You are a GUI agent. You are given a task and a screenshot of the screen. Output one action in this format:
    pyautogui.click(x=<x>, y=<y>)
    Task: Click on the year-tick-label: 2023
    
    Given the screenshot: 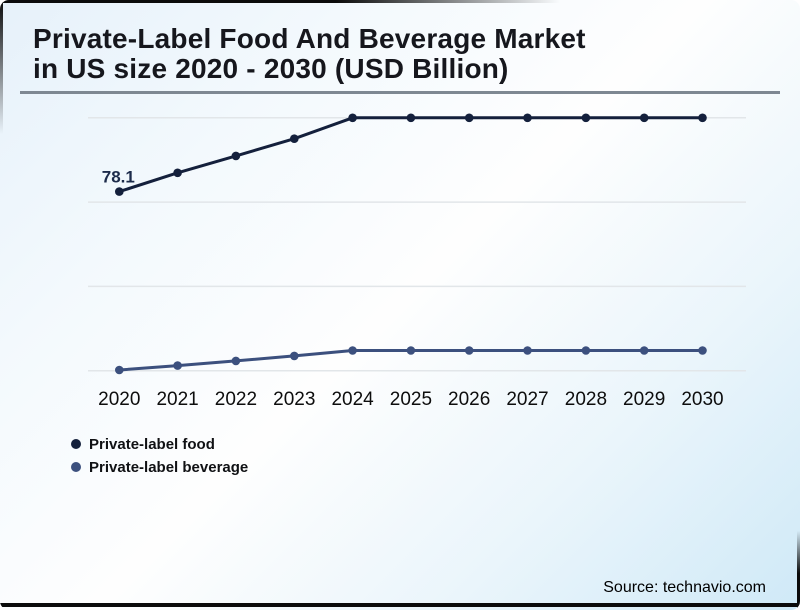 What is the action you would take?
    pyautogui.click(x=294, y=399)
    